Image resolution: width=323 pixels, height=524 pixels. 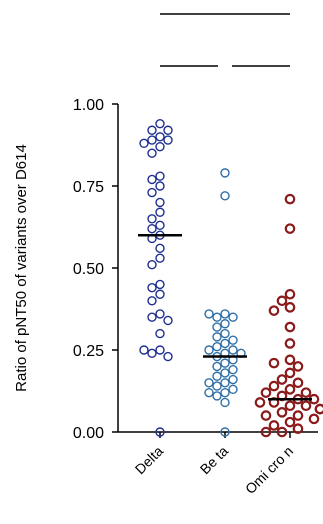 What do you see at coordinates (88, 105) in the screenshot?
I see `y-tick-label: 1.00` at bounding box center [88, 105].